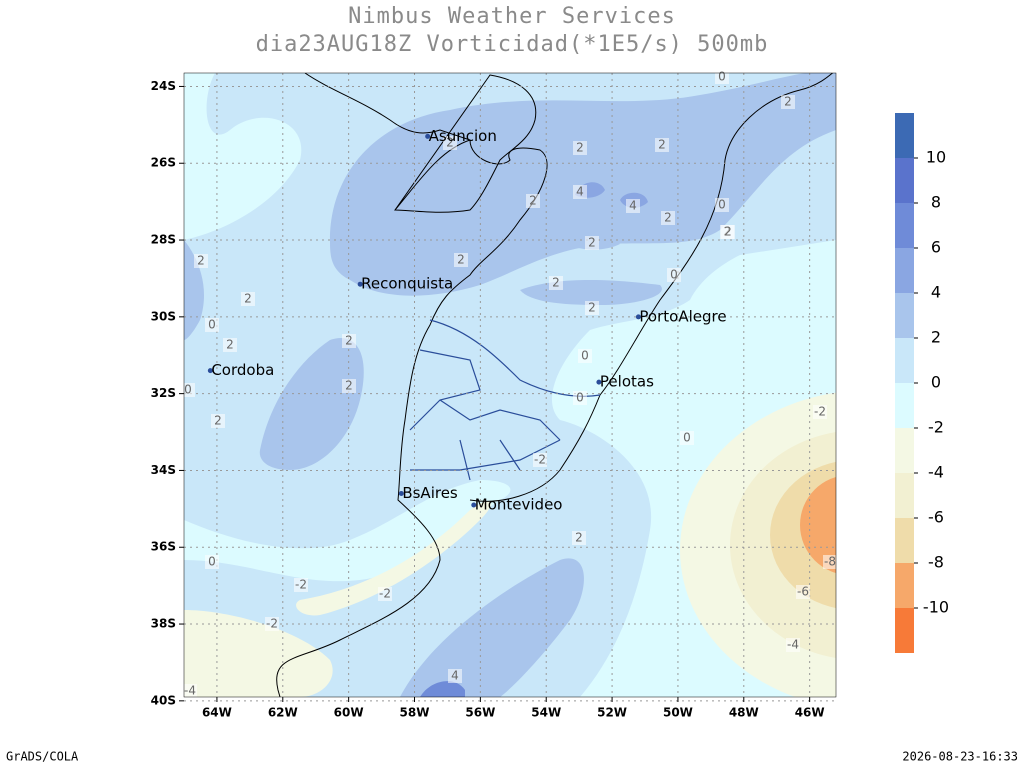 This screenshot has height=768, width=1024. Describe the element at coordinates (242, 370) in the screenshot. I see `city-label: Cordoba` at that location.